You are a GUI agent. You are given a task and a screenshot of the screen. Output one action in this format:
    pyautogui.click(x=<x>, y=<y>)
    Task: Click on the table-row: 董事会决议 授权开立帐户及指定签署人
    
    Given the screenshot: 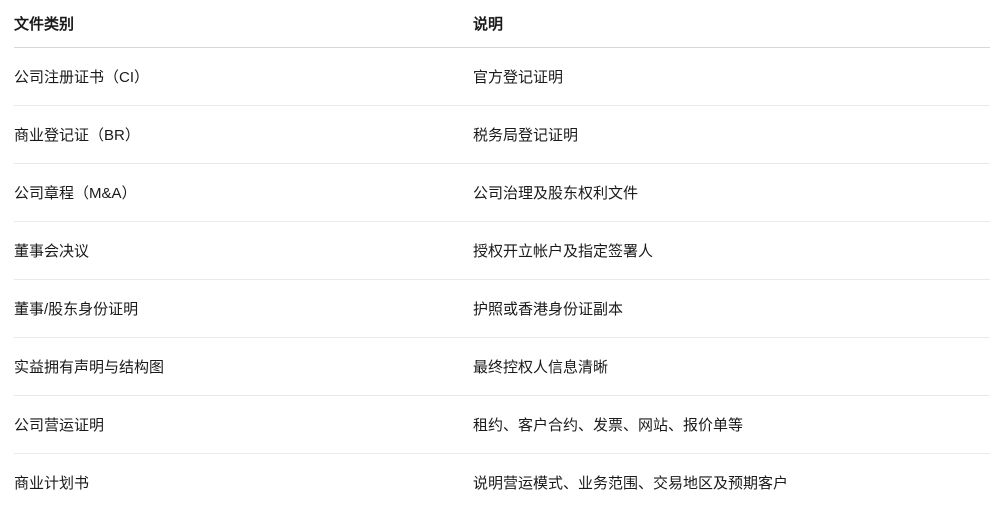 What is the action you would take?
    pyautogui.click(x=502, y=251)
    